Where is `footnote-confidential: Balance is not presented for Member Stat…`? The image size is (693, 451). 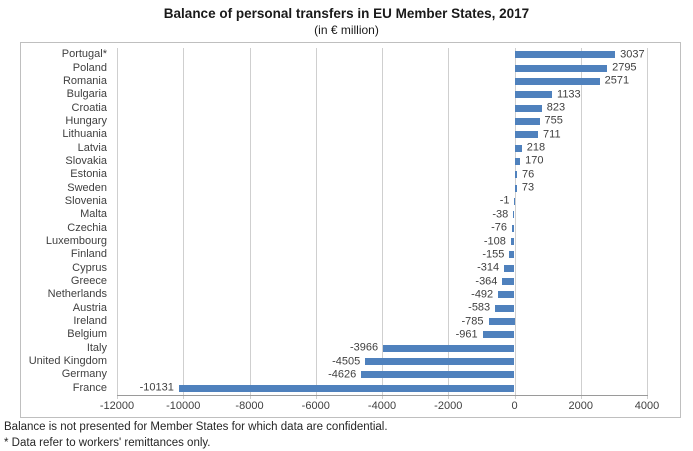
footnote-confidential: Balance is not presented for Member Stat… is located at coordinates (196, 427).